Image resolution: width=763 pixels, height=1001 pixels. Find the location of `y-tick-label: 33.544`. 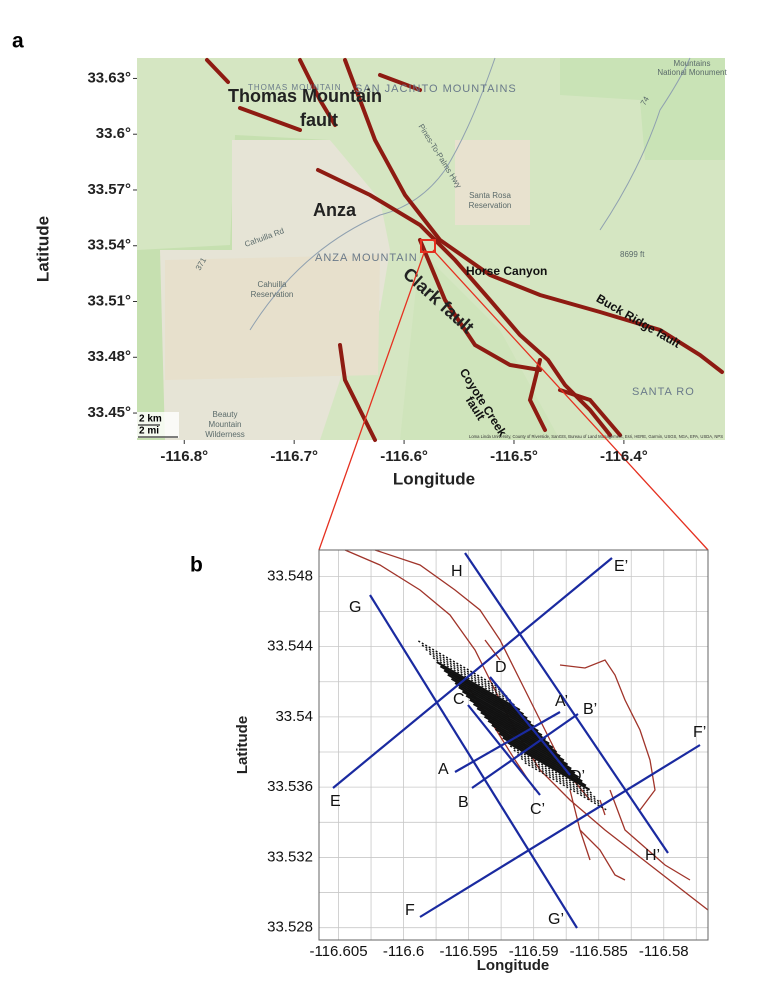

y-tick-label: 33.544 is located at coordinates (290, 646).